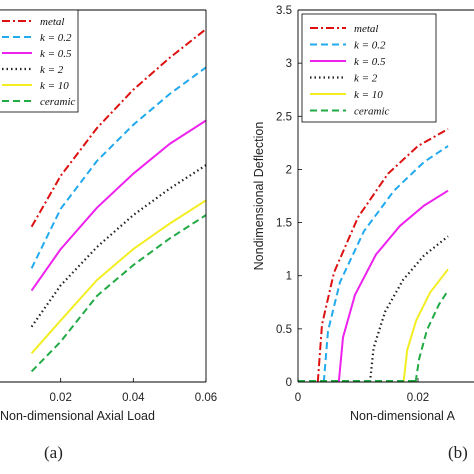 This screenshot has width=474, height=474. I want to click on x-tick-label: 0.04, so click(133, 398).